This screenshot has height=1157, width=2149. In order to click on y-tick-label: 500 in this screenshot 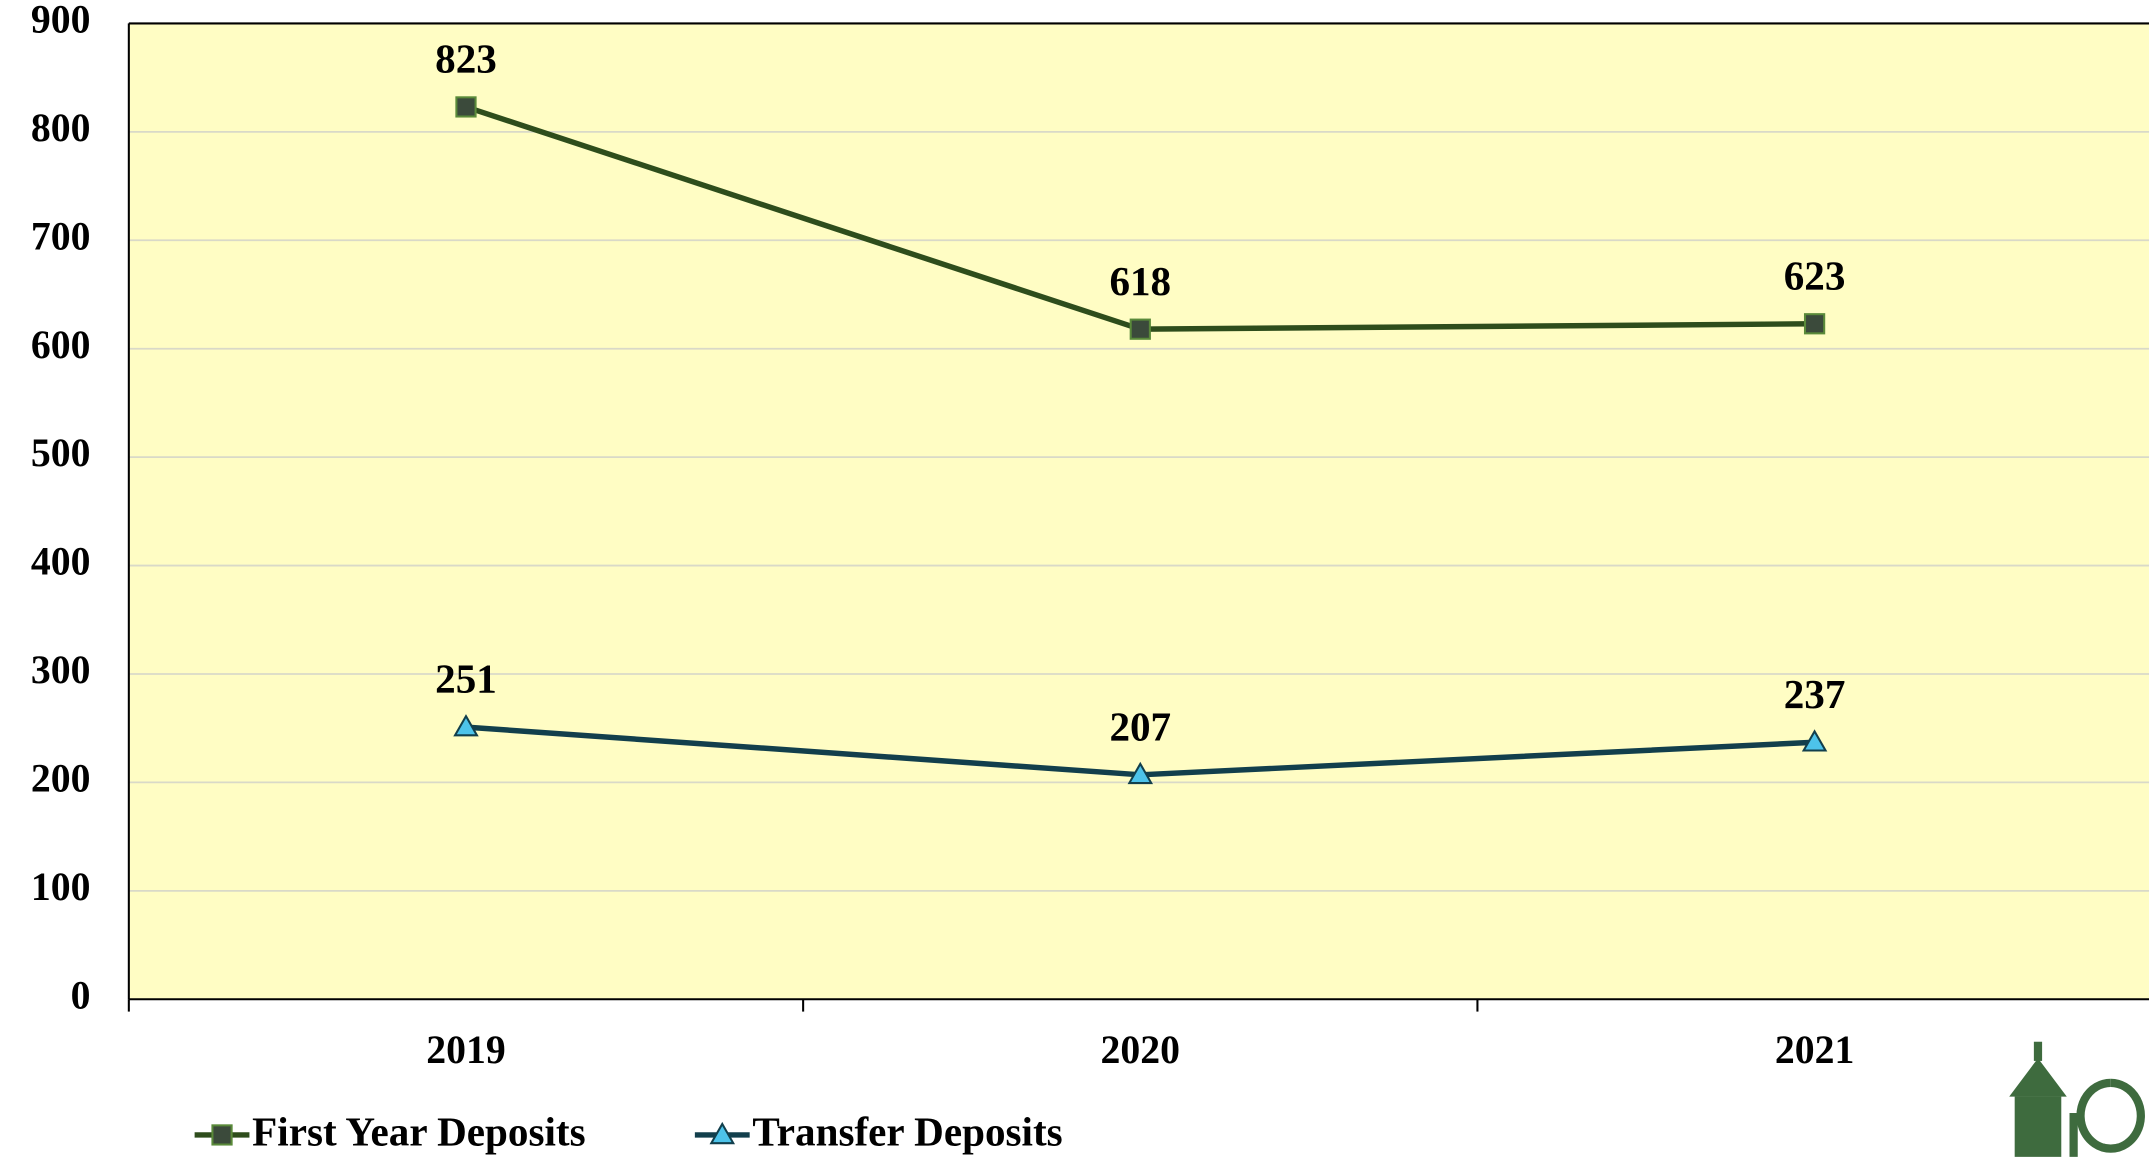, I will do `click(61, 453)`.